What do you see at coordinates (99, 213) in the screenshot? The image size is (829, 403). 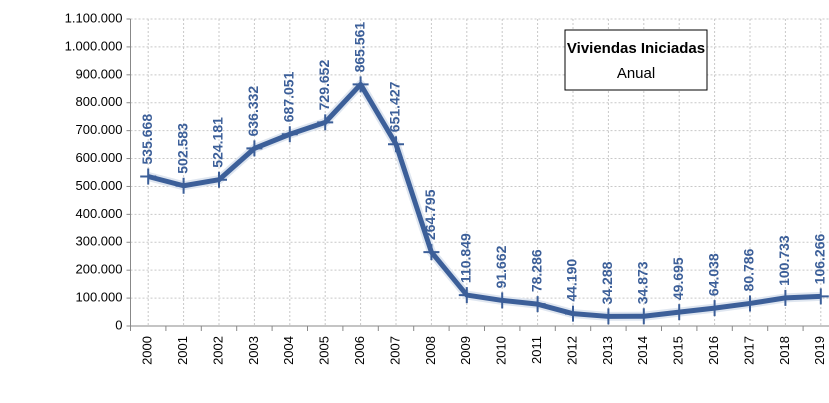 I see `y-tick-label: 400.000` at bounding box center [99, 213].